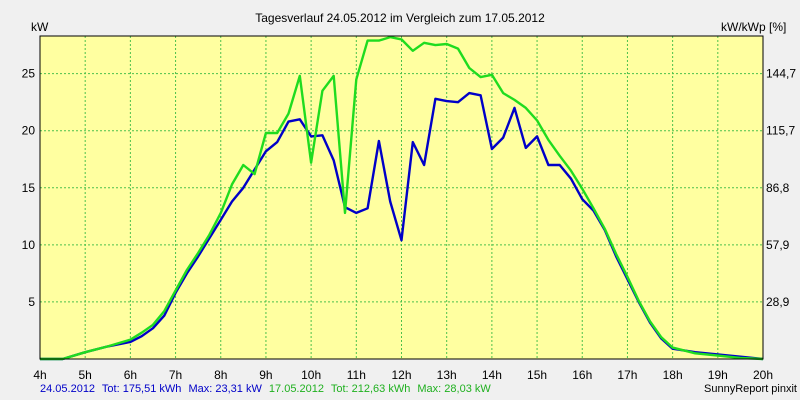 The width and height of the screenshot is (800, 400). I want to click on right-axis-ticks: 28,9 57,9 86,8 115,7 144,7, so click(781, 188).